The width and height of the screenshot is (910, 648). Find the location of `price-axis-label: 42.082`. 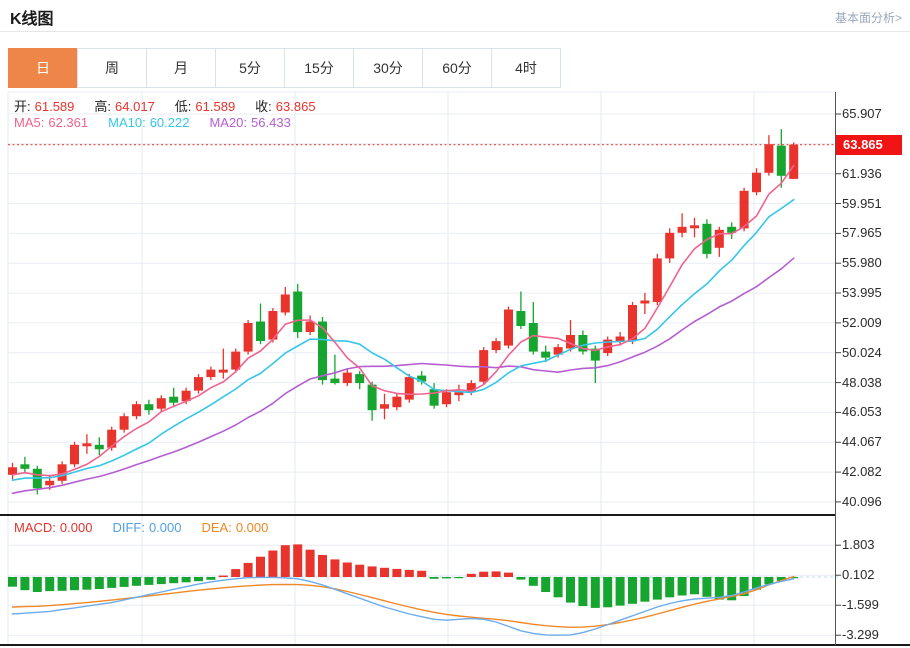

price-axis-label: 42.082 is located at coordinates (862, 471).